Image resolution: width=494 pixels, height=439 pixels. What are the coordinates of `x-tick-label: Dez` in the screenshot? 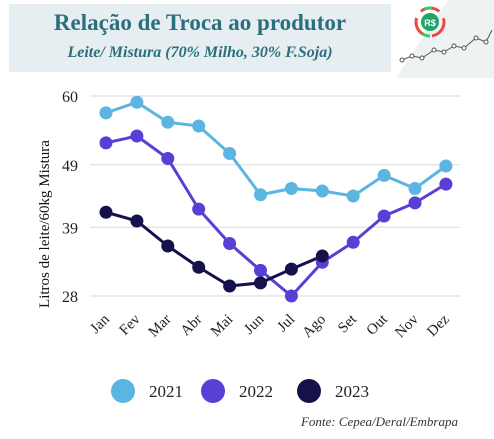 It's located at (438, 325).